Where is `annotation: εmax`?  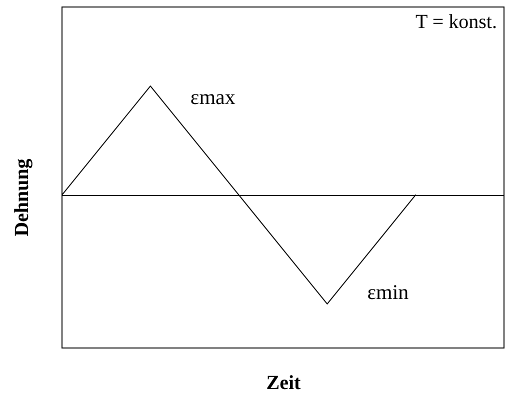 annotation: εmax is located at coordinates (213, 97).